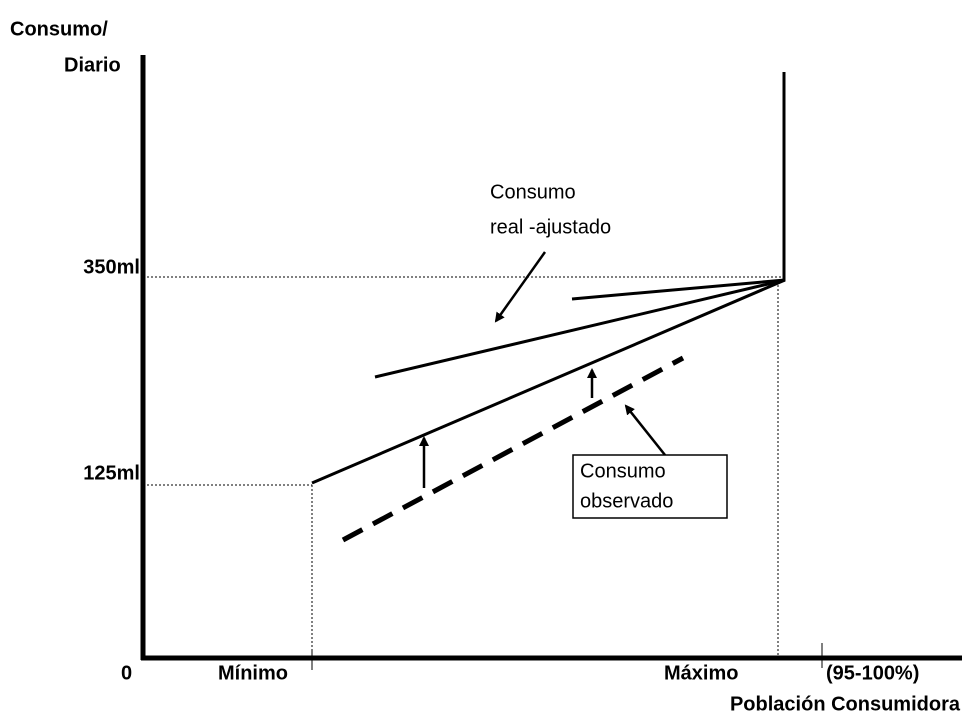  I want to click on y-label: 125ml, so click(111, 473).